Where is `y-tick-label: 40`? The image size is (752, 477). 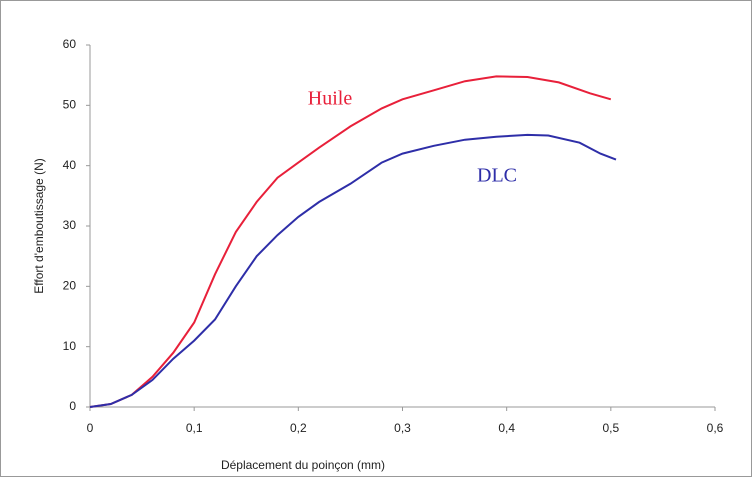
y-tick-label: 40 is located at coordinates (70, 165).